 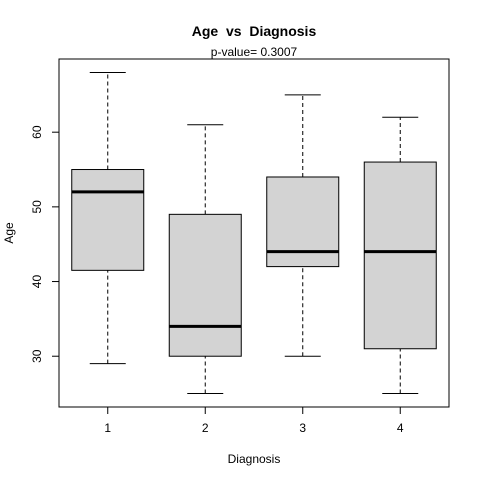 I want to click on y-tick-label: 50, so click(x=37, y=207).